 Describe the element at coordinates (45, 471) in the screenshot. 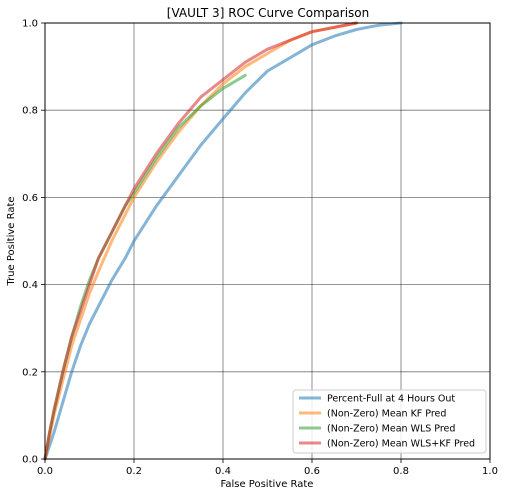

I see `x-tick-label: 0.0` at that location.